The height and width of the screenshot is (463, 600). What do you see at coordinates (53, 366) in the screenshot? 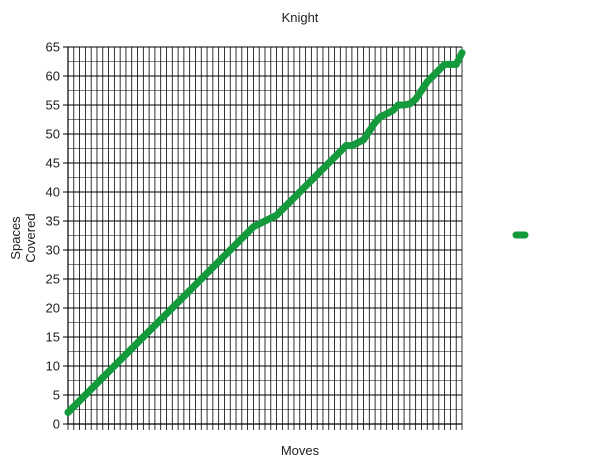
I see `y-tick-label: 10` at bounding box center [53, 366].